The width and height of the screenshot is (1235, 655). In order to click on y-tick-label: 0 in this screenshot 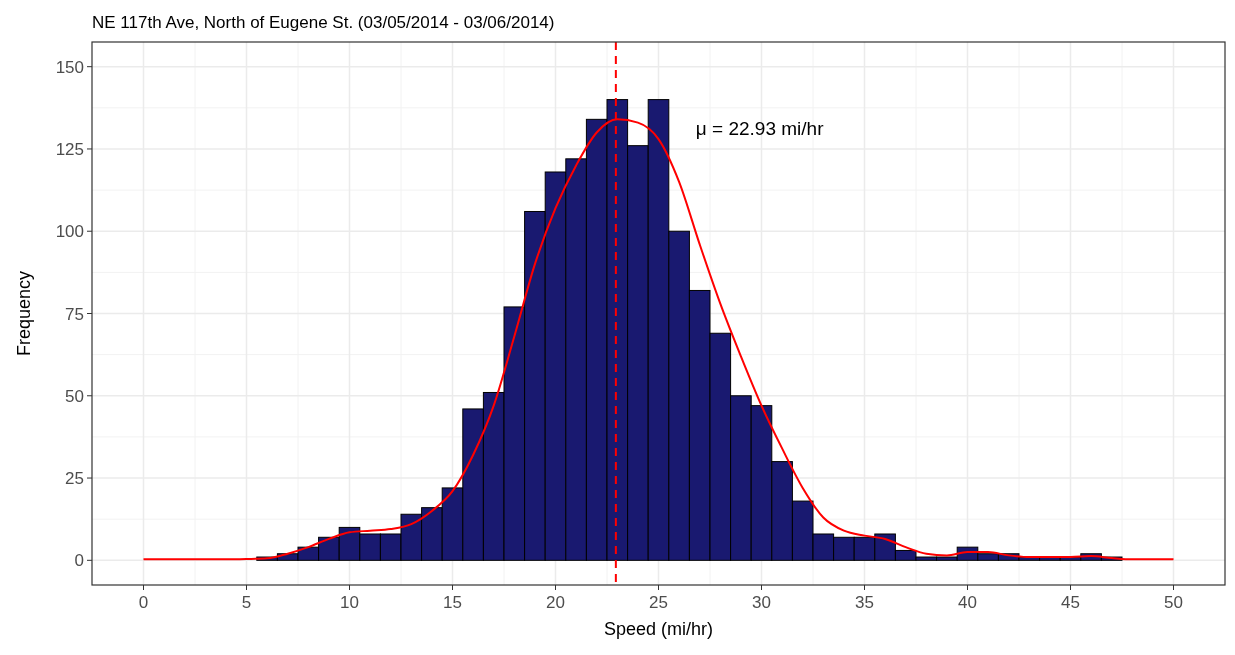, I will do `click(79, 561)`.